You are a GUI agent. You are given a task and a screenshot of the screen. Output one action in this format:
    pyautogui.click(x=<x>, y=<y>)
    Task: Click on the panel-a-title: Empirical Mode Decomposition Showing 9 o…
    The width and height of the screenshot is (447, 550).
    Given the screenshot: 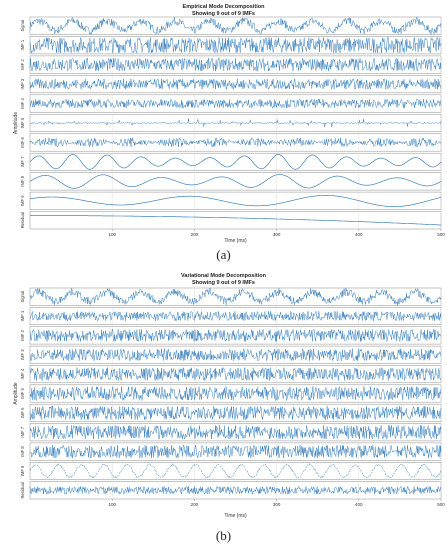 What is the action you would take?
    pyautogui.click(x=223, y=10)
    